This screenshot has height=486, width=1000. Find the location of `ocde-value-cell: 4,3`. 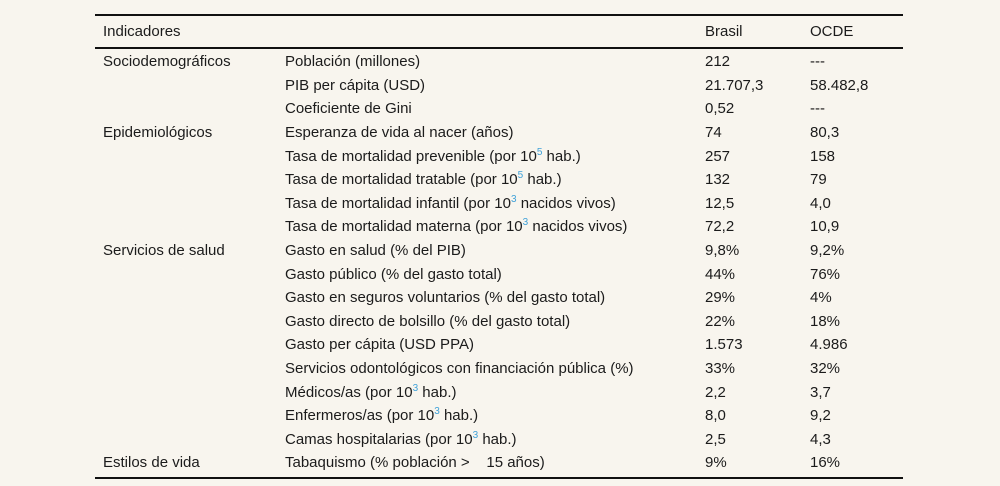

ocde-value-cell: 4,3 is located at coordinates (820, 439).